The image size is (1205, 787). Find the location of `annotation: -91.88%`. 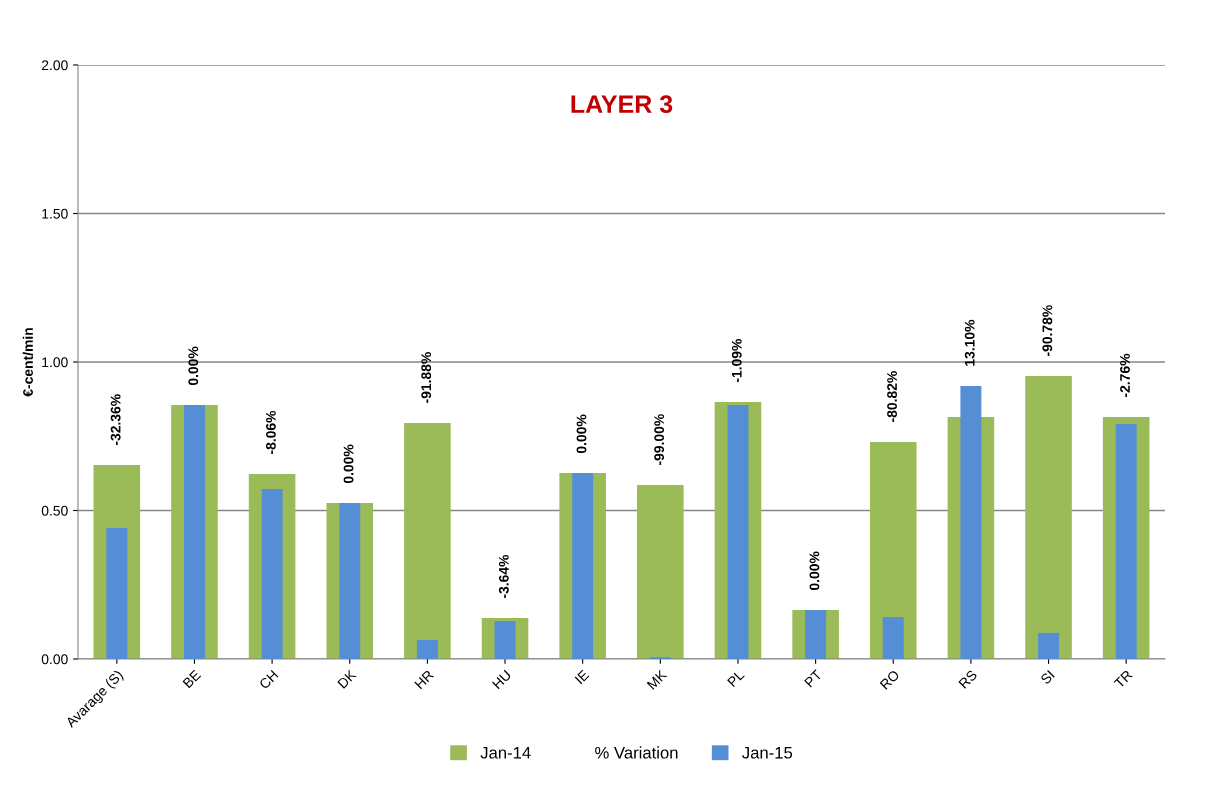

annotation: -91.88% is located at coordinates (426, 377).